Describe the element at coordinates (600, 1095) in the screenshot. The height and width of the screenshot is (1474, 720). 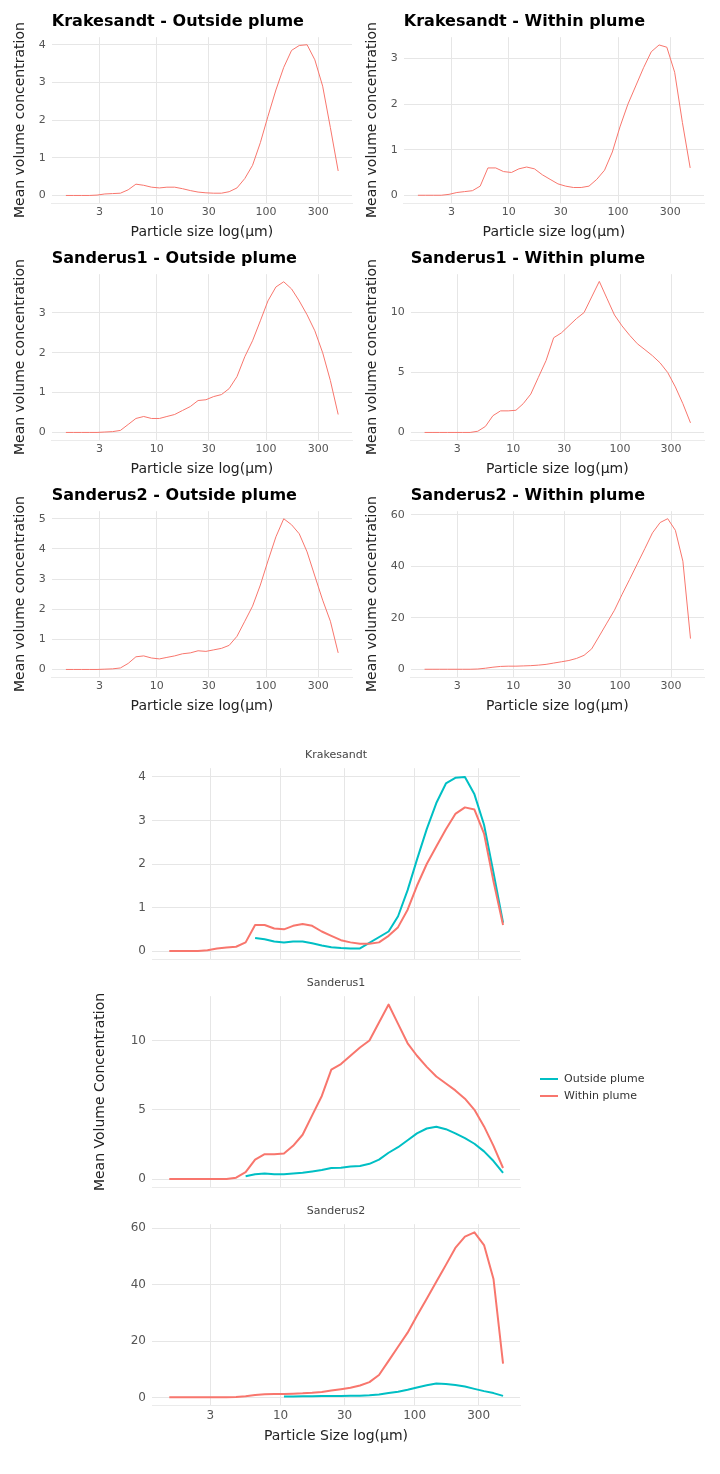
I see `legend-label: Within plume` at that location.